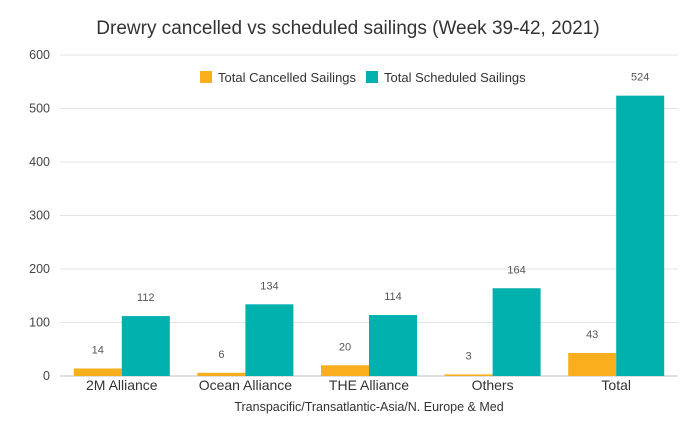  Describe the element at coordinates (592, 335) in the screenshot. I see `data-label: 43` at that location.